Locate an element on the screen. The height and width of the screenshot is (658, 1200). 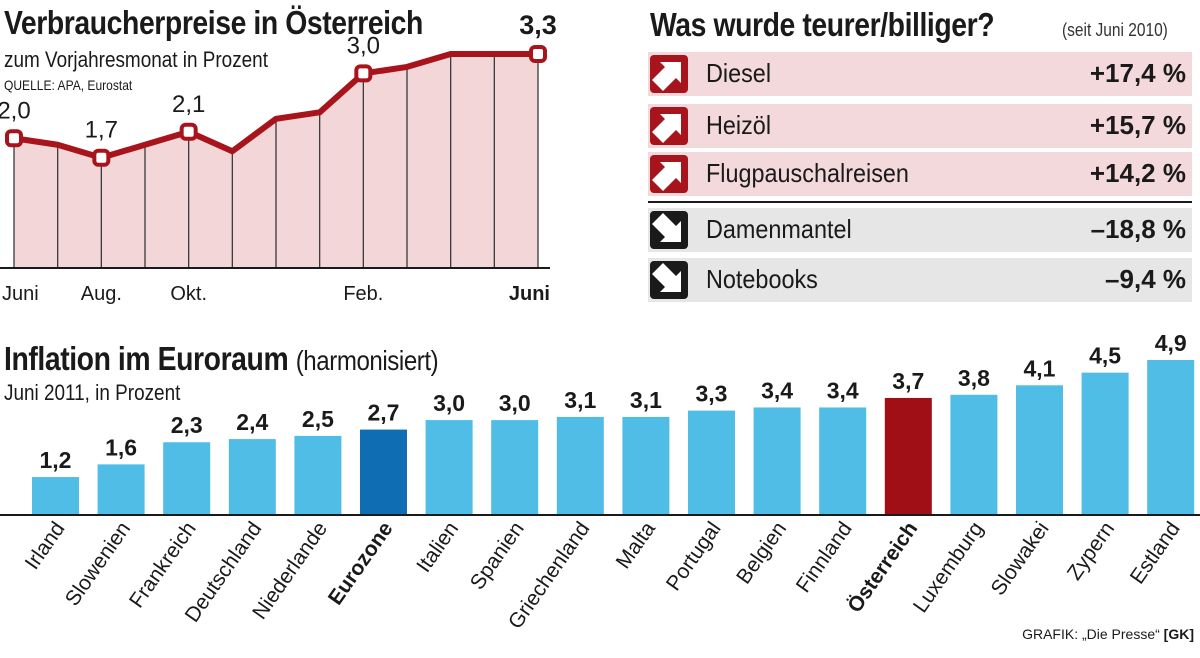
euro-bar-deutschland is located at coordinates (252, 477).